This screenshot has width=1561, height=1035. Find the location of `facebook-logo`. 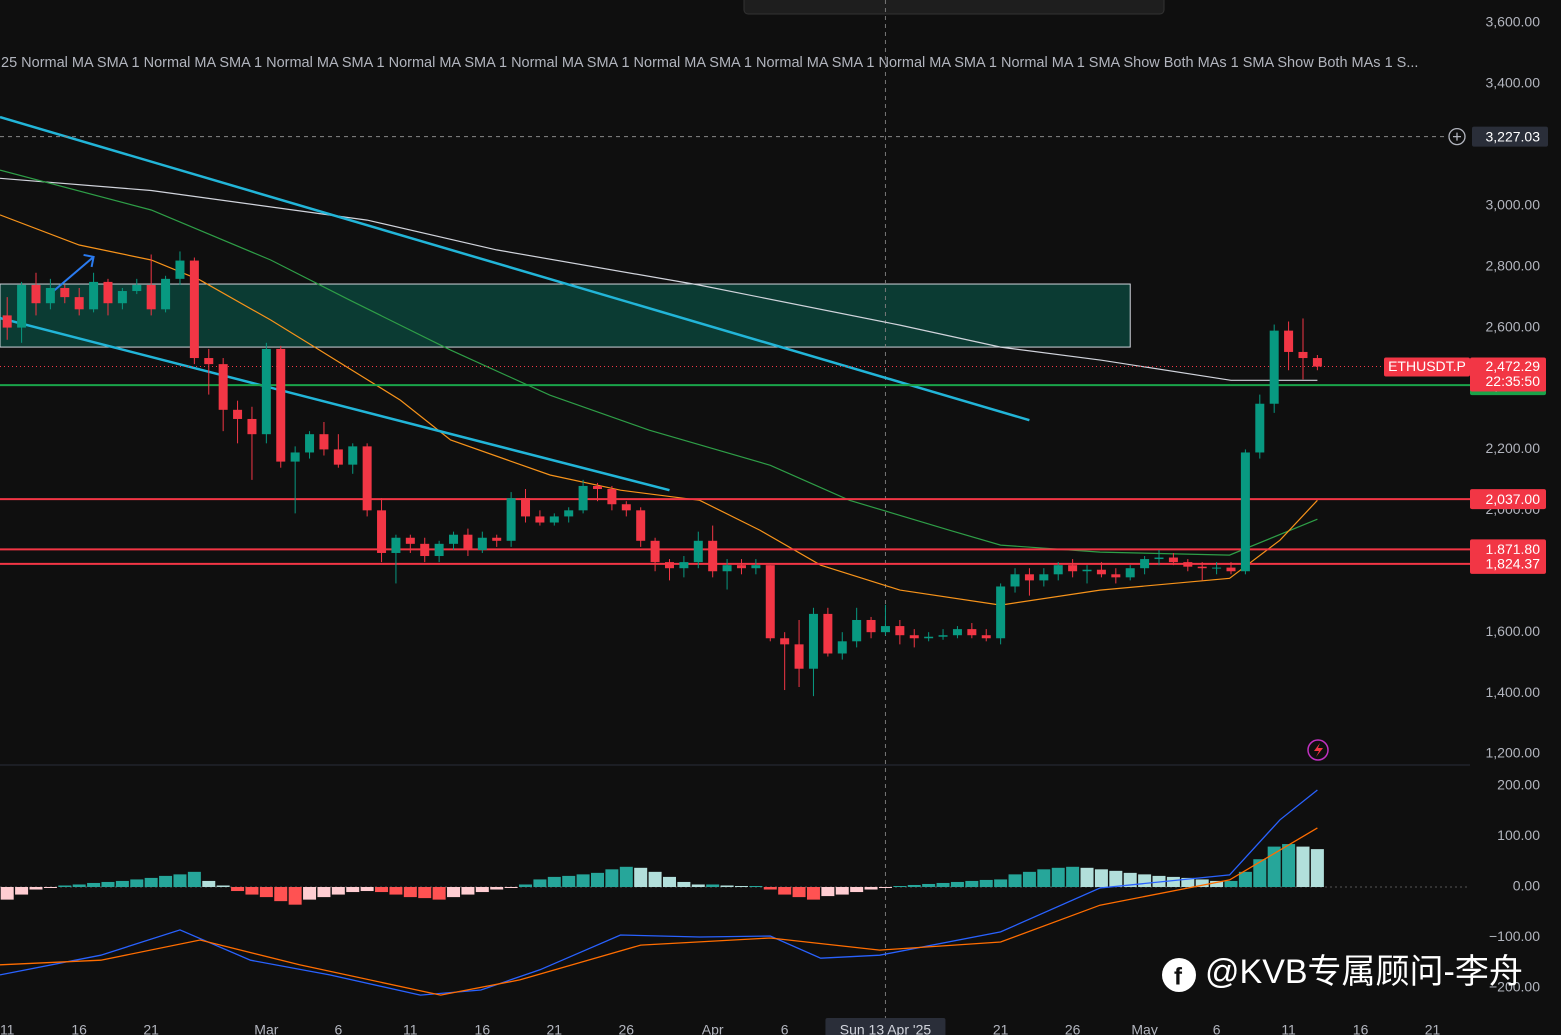

facebook-logo is located at coordinates (1179, 975).